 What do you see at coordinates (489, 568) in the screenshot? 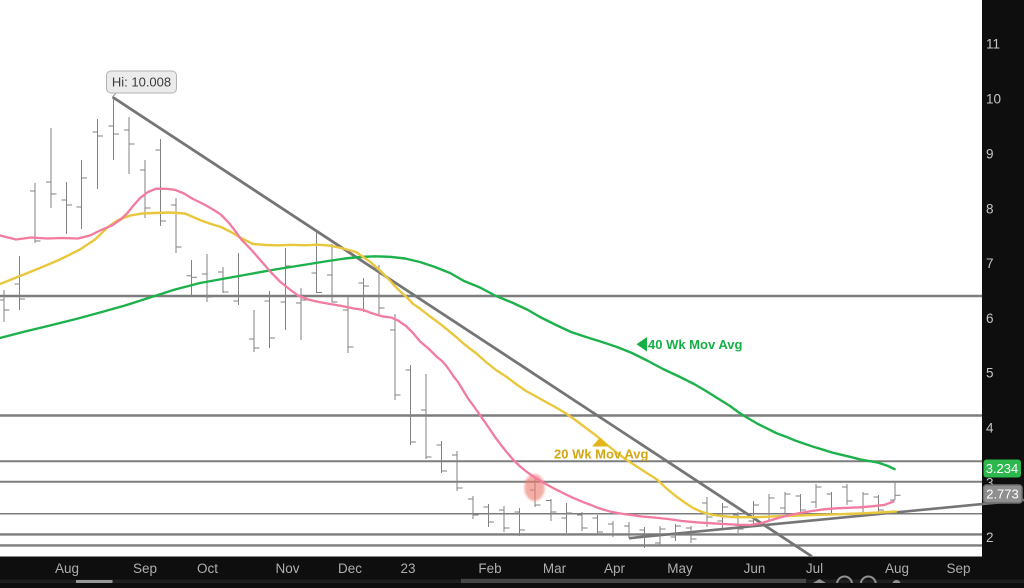
I see `svg-text: Feb` at bounding box center [489, 568].